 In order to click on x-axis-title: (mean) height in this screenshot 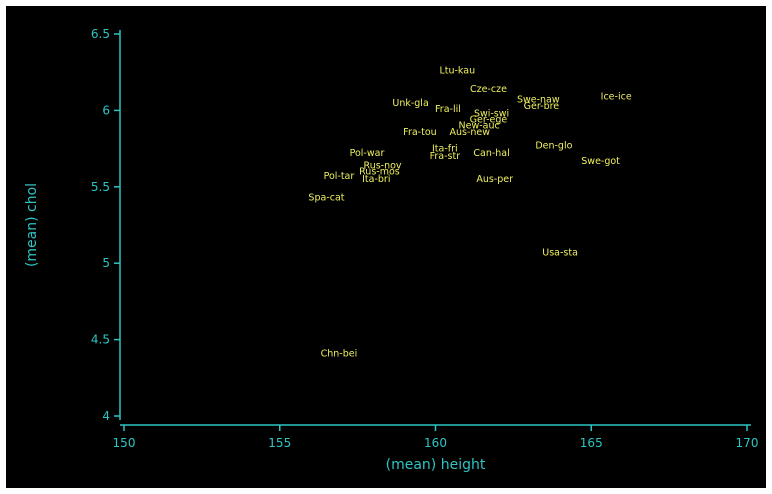, I will do `click(436, 465)`.